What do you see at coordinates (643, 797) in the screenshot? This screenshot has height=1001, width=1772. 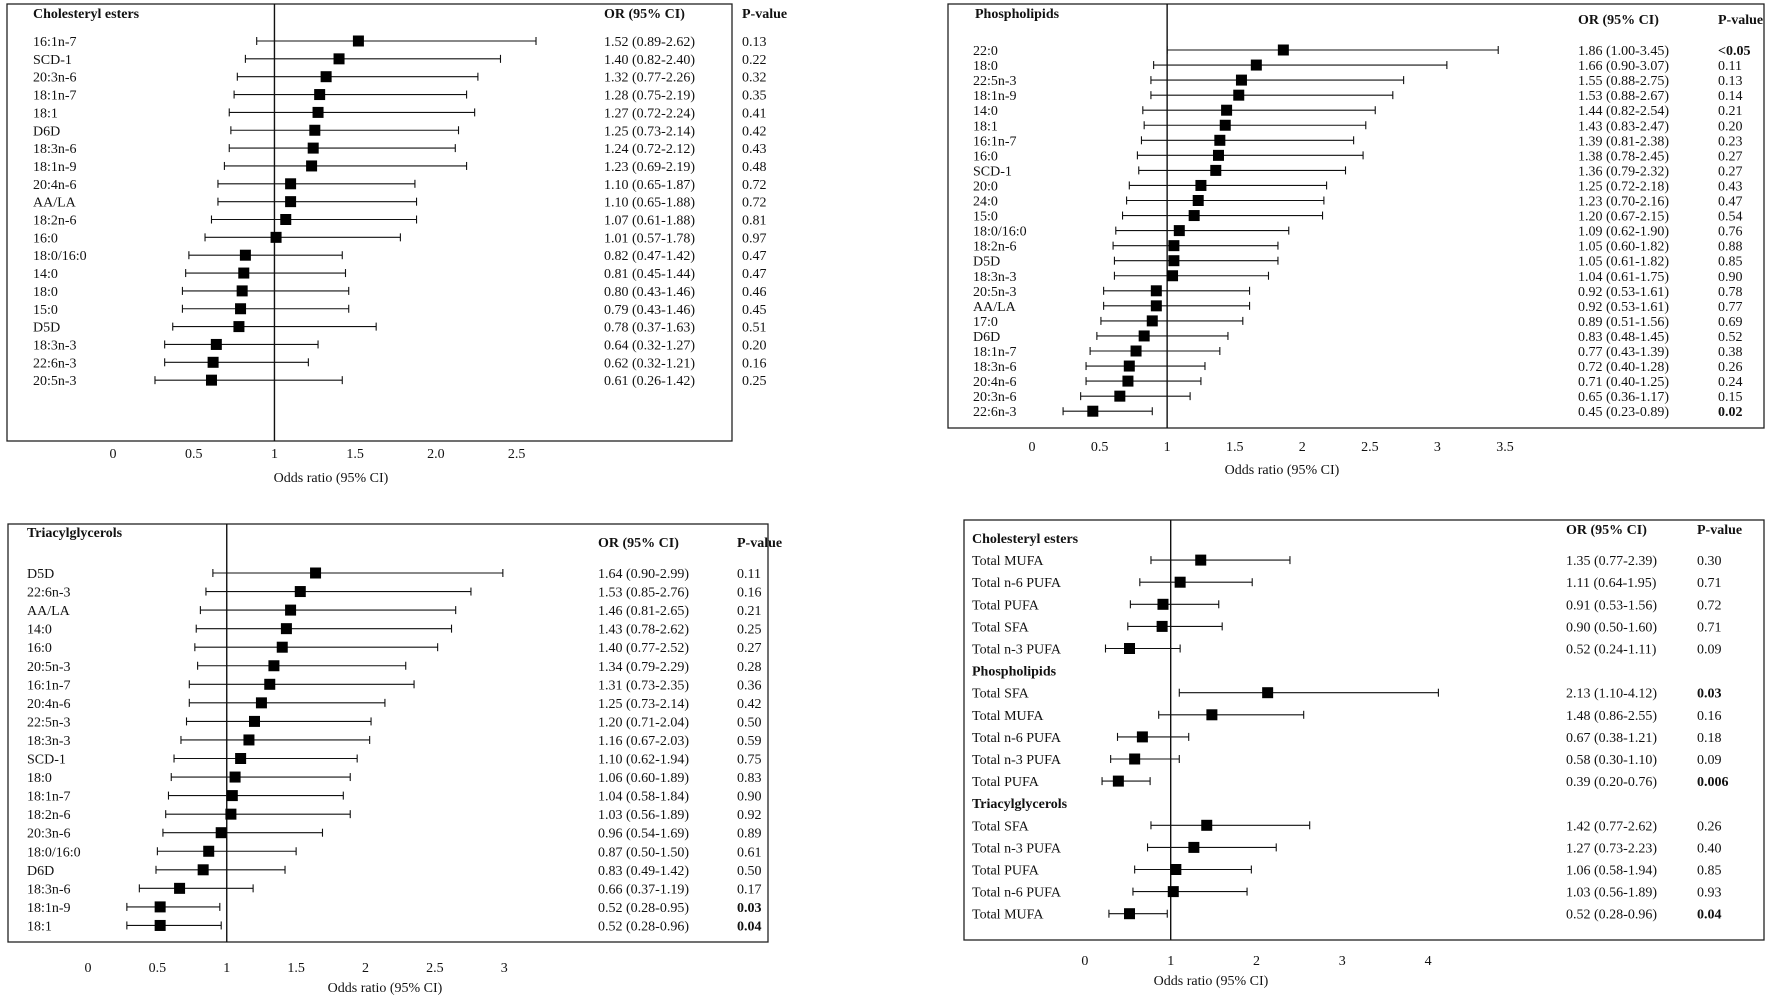 I see `or-ci-value: 1.04 (0.58-1.84)` at bounding box center [643, 797].